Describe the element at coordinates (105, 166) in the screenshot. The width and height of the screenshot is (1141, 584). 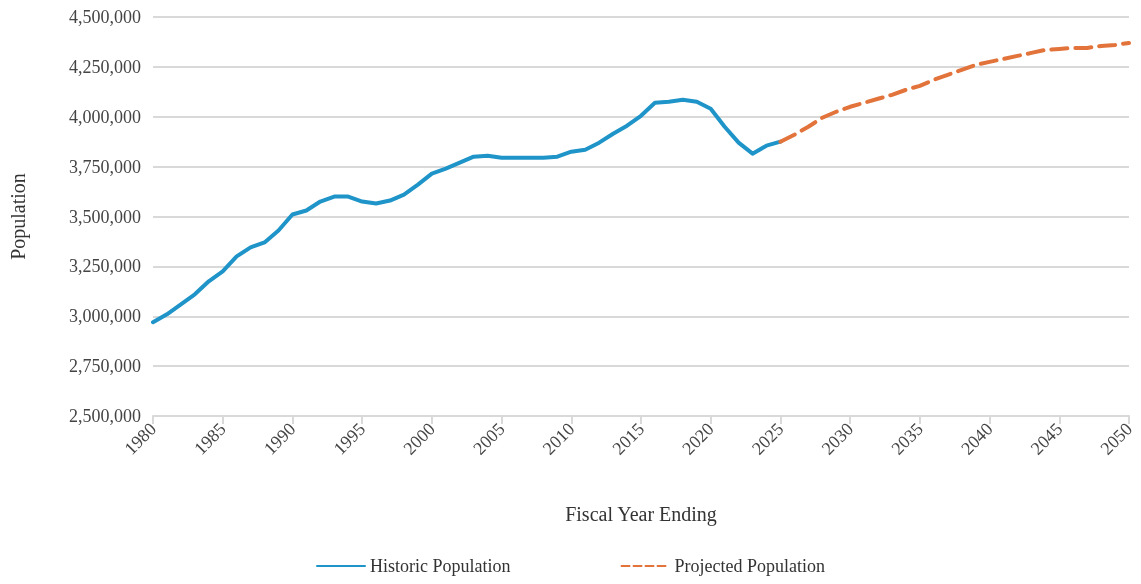
I see `y-tick-label: 3,750,000` at that location.